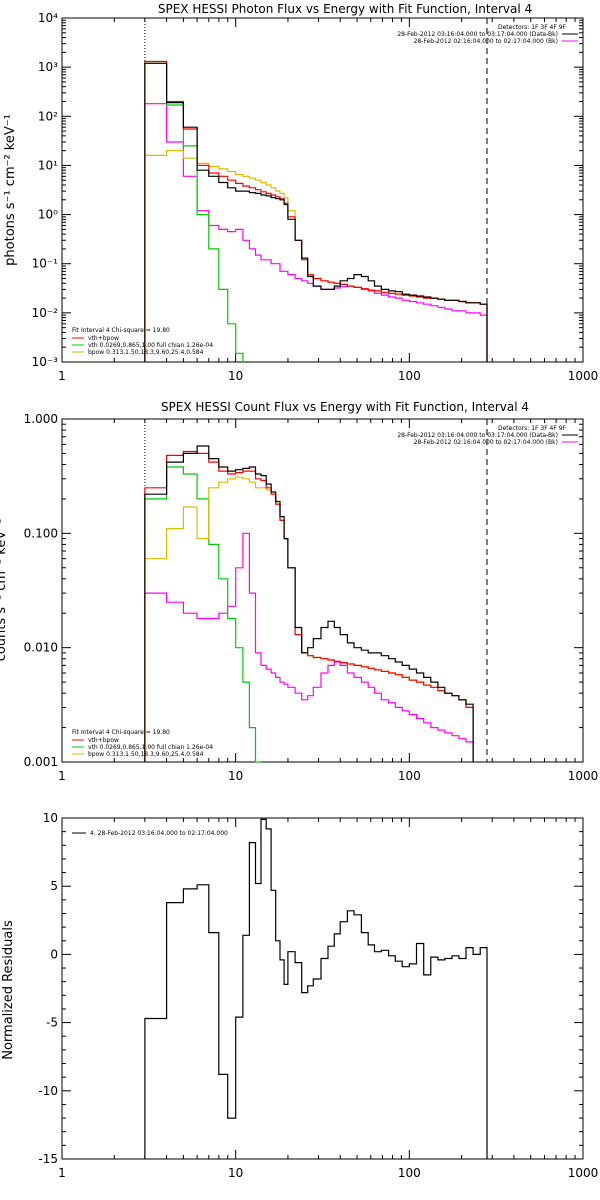  Describe the element at coordinates (50, 818) in the screenshot. I see `y-tick-label: 10` at that location.